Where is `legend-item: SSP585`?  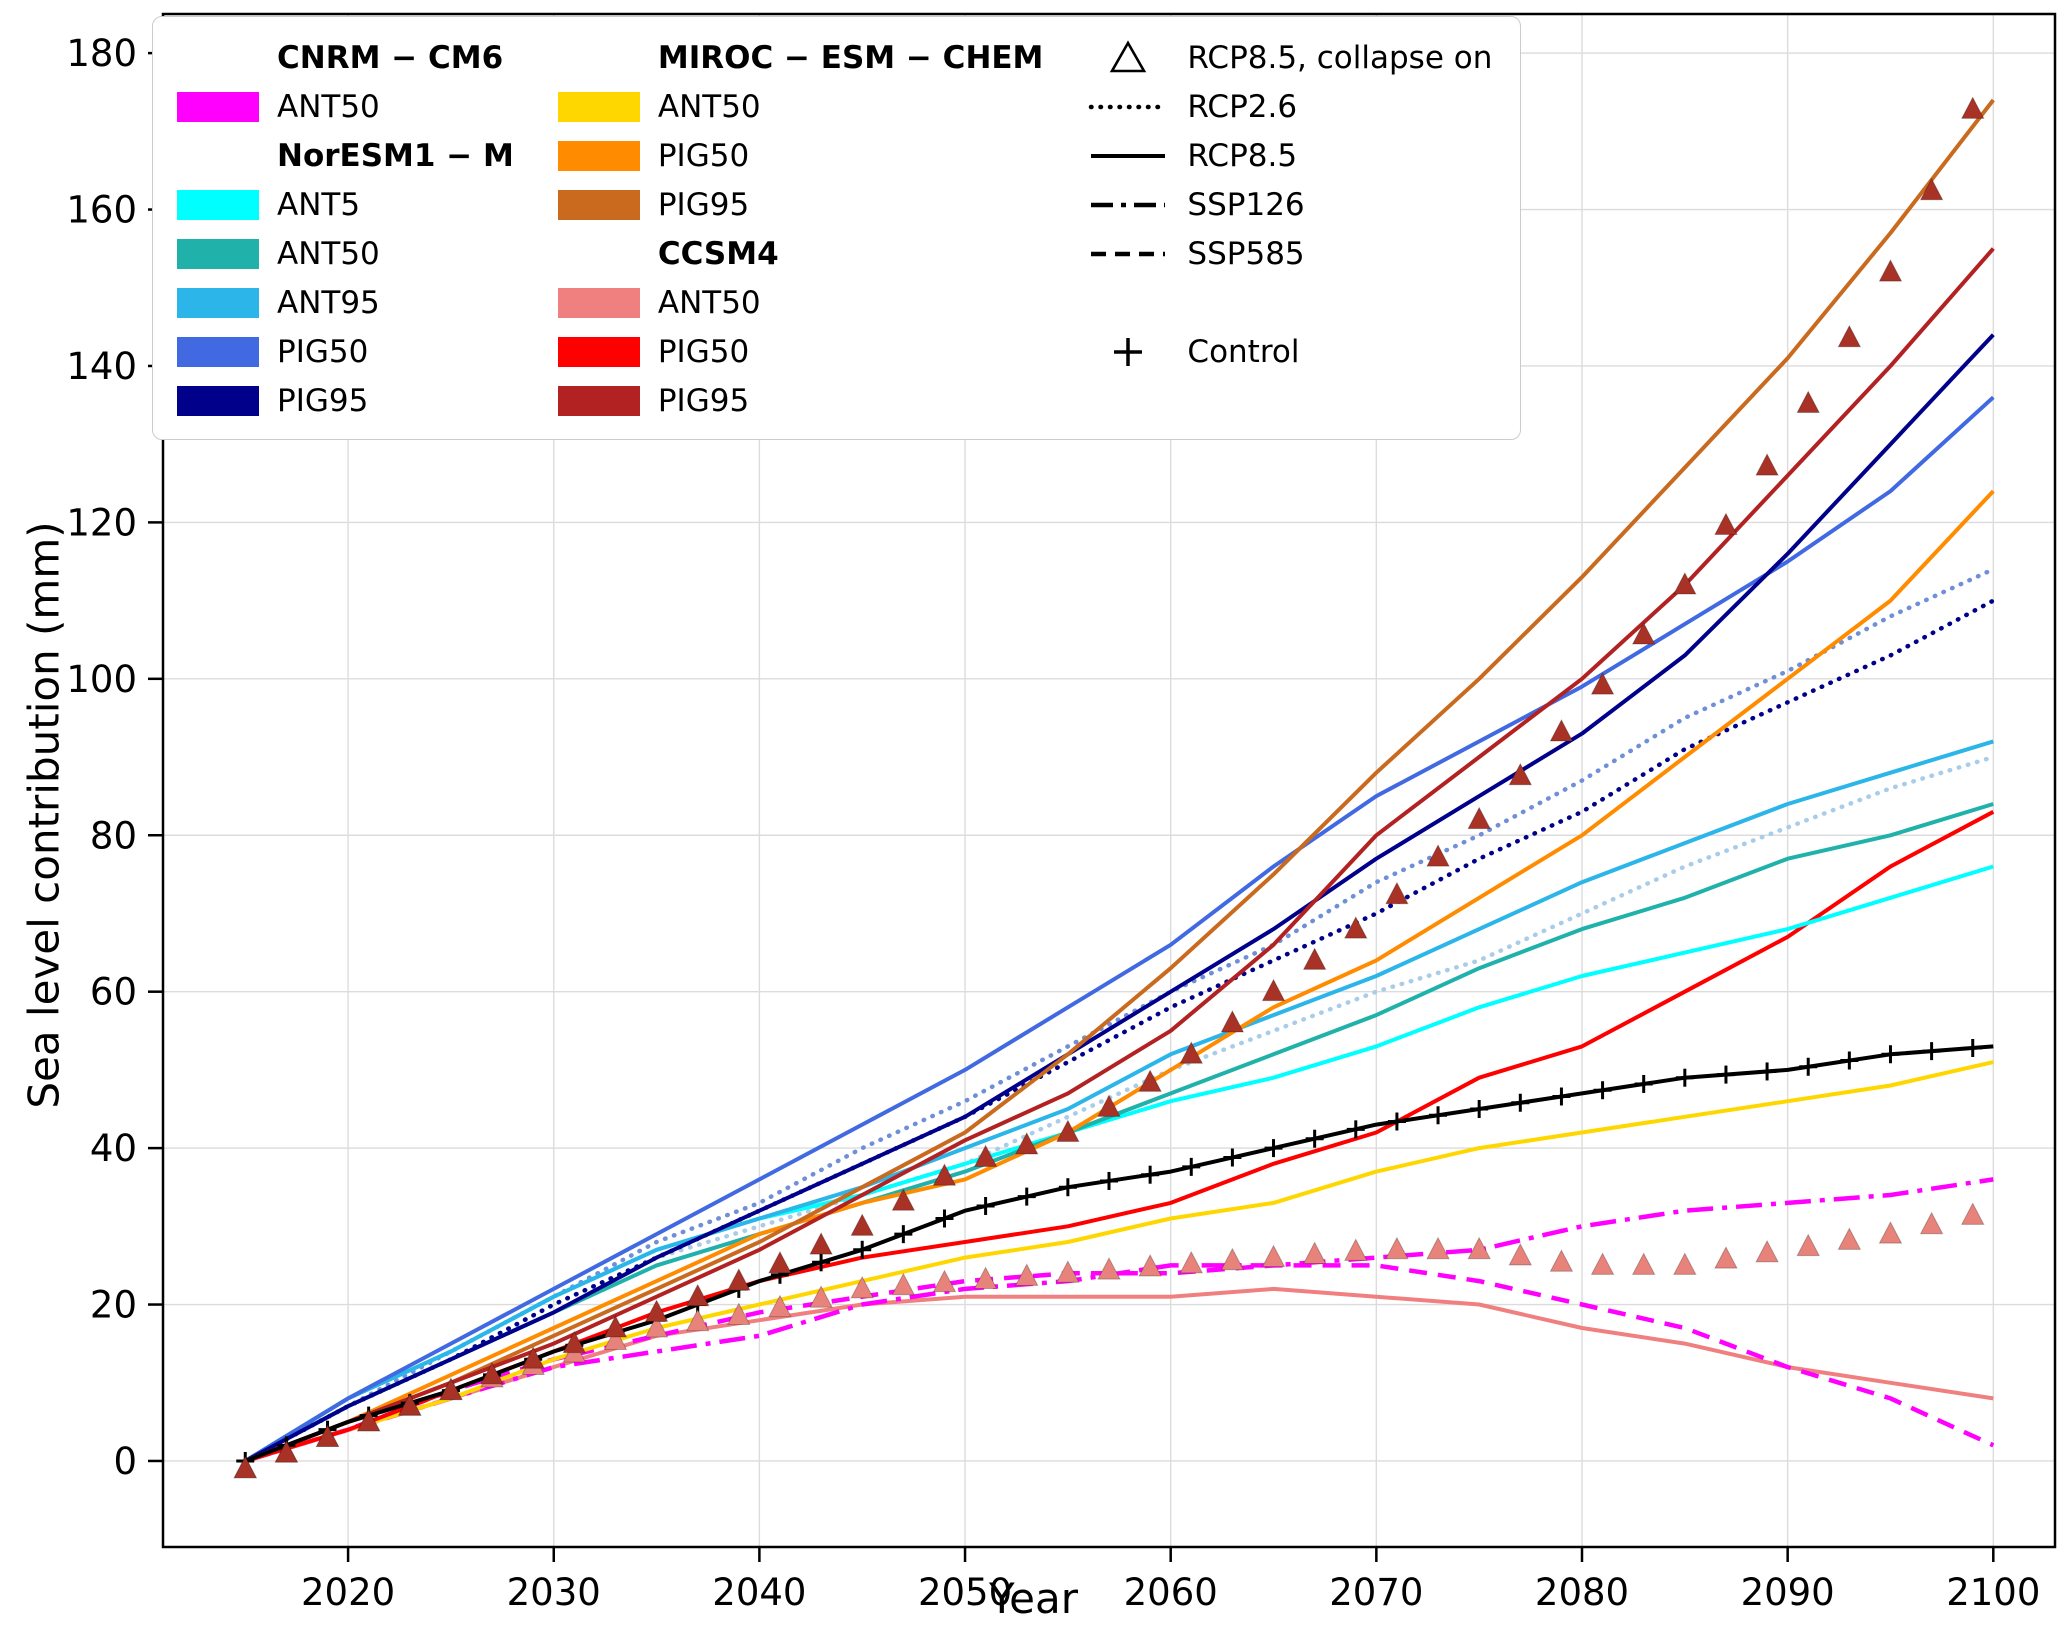 legend-item: SSP585 is located at coordinates (1289, 253).